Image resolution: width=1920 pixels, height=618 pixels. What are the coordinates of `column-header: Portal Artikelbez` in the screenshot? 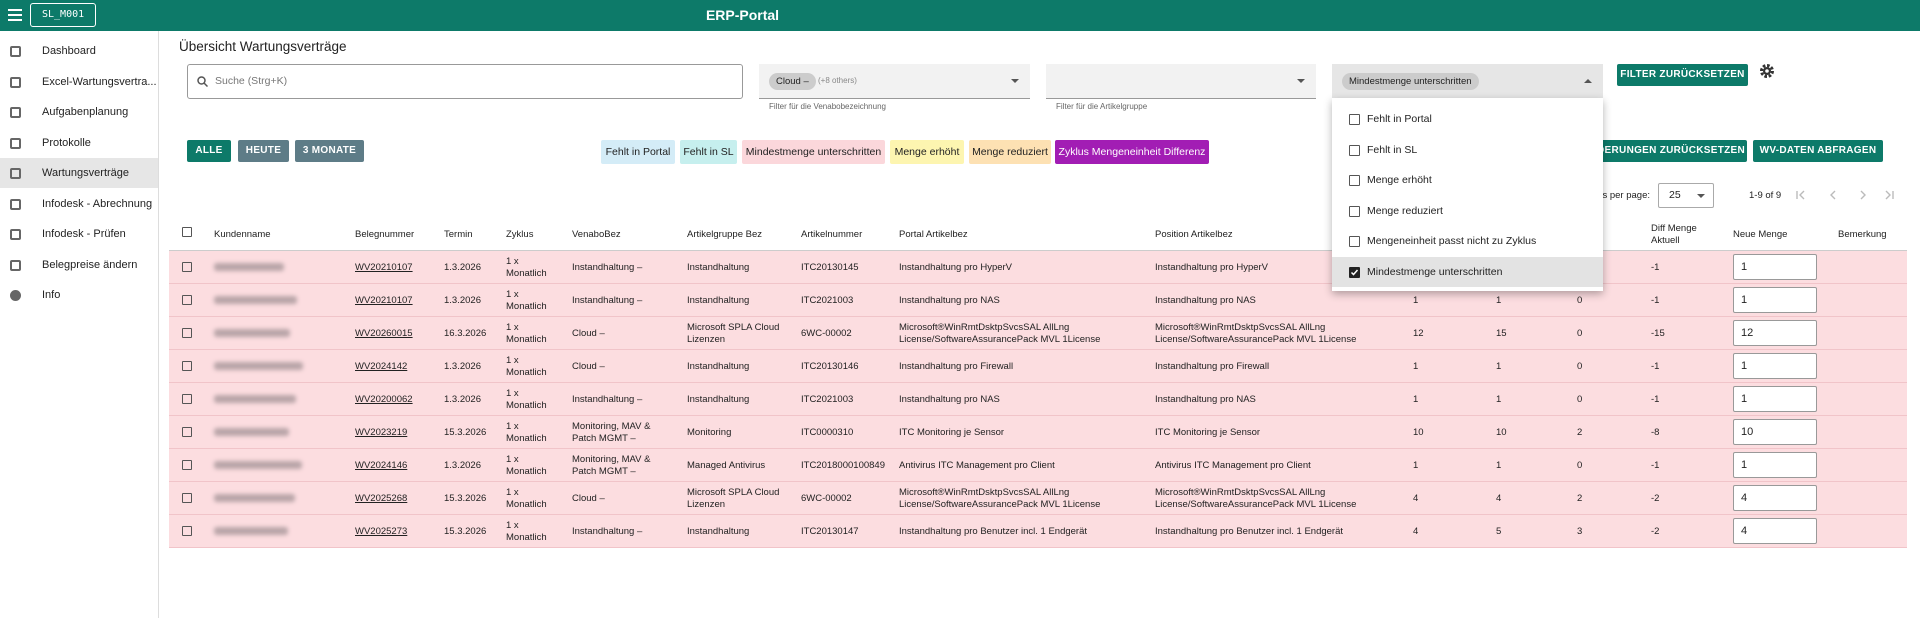 It's located at (933, 234).